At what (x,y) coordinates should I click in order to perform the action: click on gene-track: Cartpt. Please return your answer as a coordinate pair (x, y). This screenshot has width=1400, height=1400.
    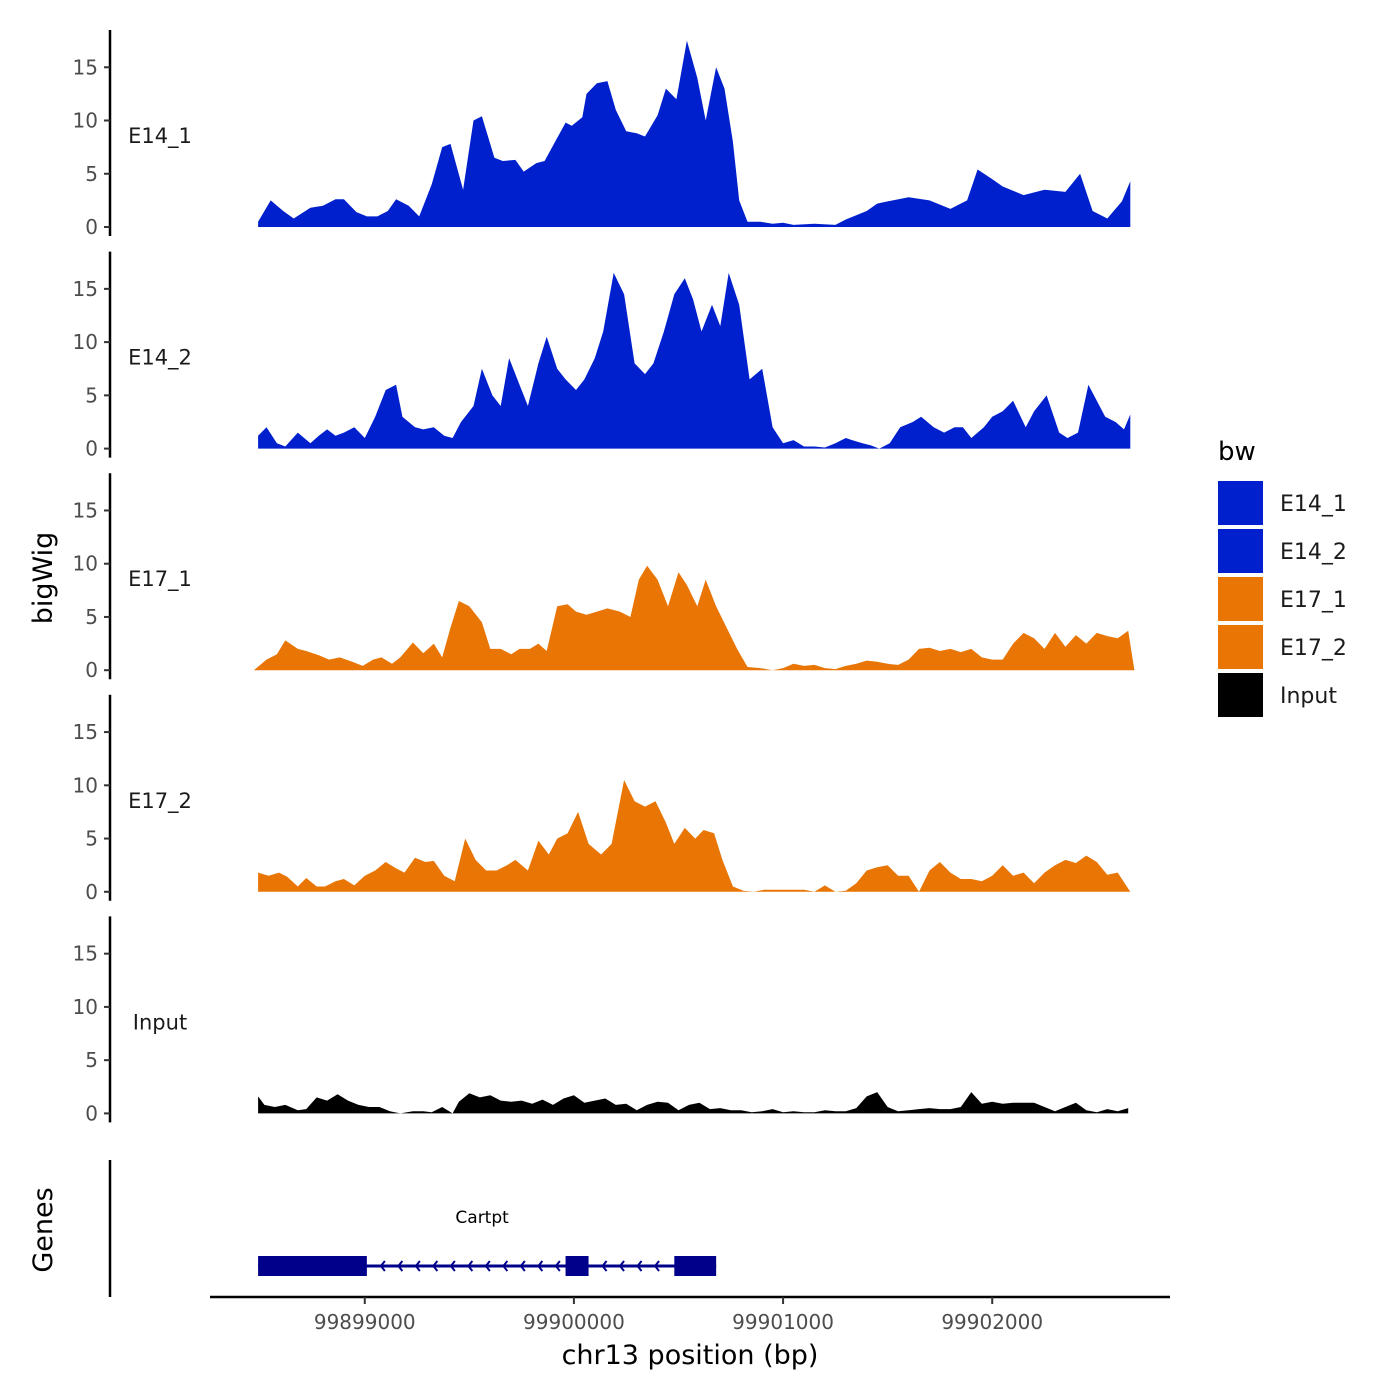
    Looking at the image, I should click on (412, 1228).